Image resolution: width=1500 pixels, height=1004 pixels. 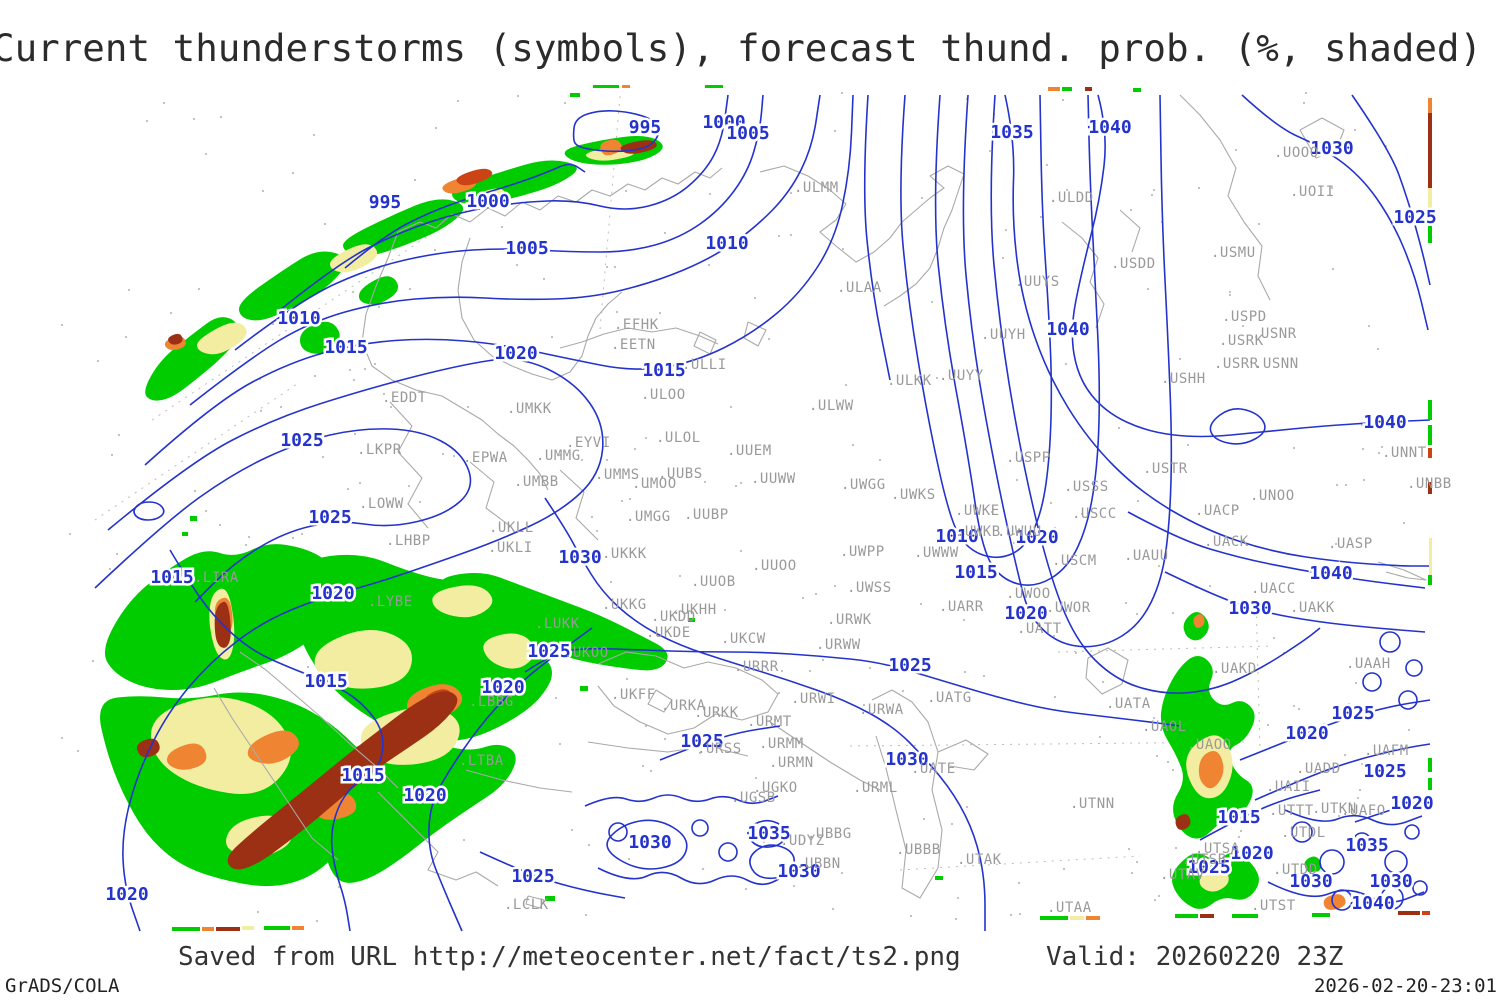 I want to click on station-label-UBBB: .UBBB, so click(x=918, y=850).